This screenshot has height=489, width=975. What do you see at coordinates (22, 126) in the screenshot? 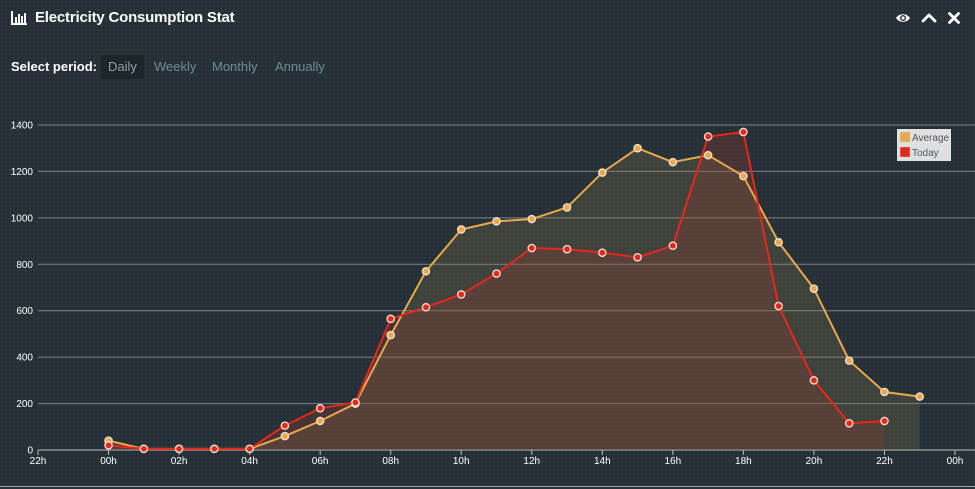
I see `y-tick-label: 1400` at bounding box center [22, 126].